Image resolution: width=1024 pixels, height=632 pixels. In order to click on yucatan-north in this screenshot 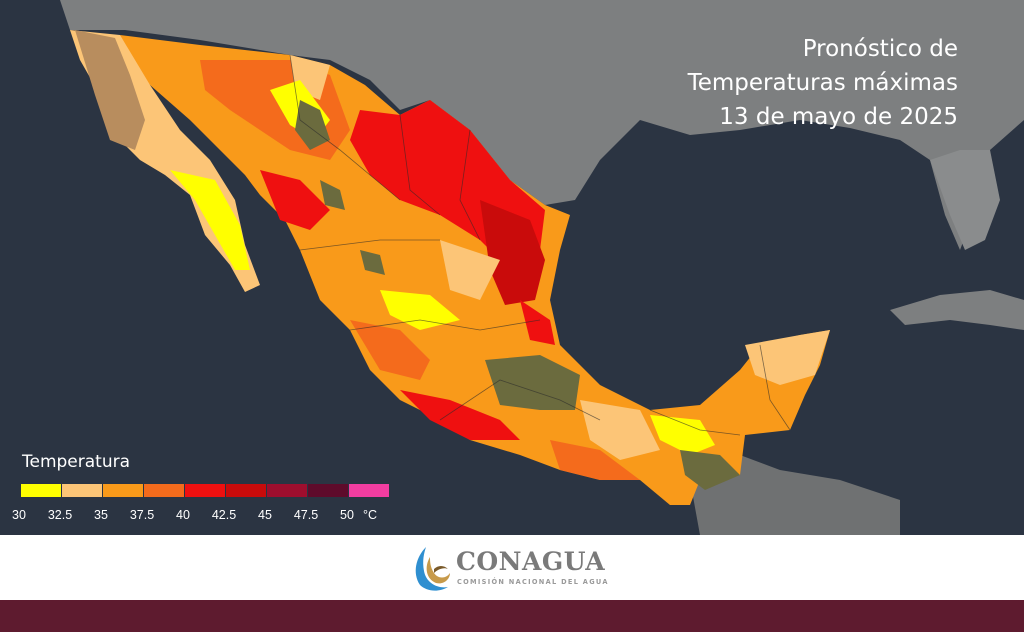, I will do `click(787, 357)`.